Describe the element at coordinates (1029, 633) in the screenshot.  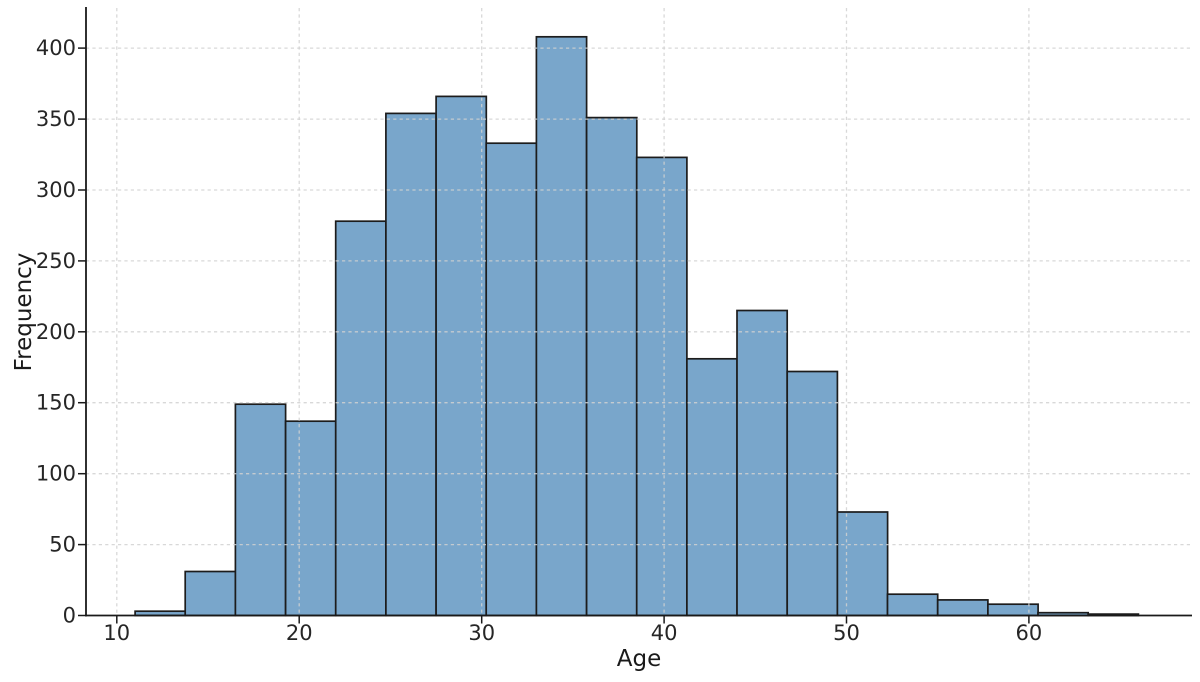
I see `x-tick-label: 60` at that location.